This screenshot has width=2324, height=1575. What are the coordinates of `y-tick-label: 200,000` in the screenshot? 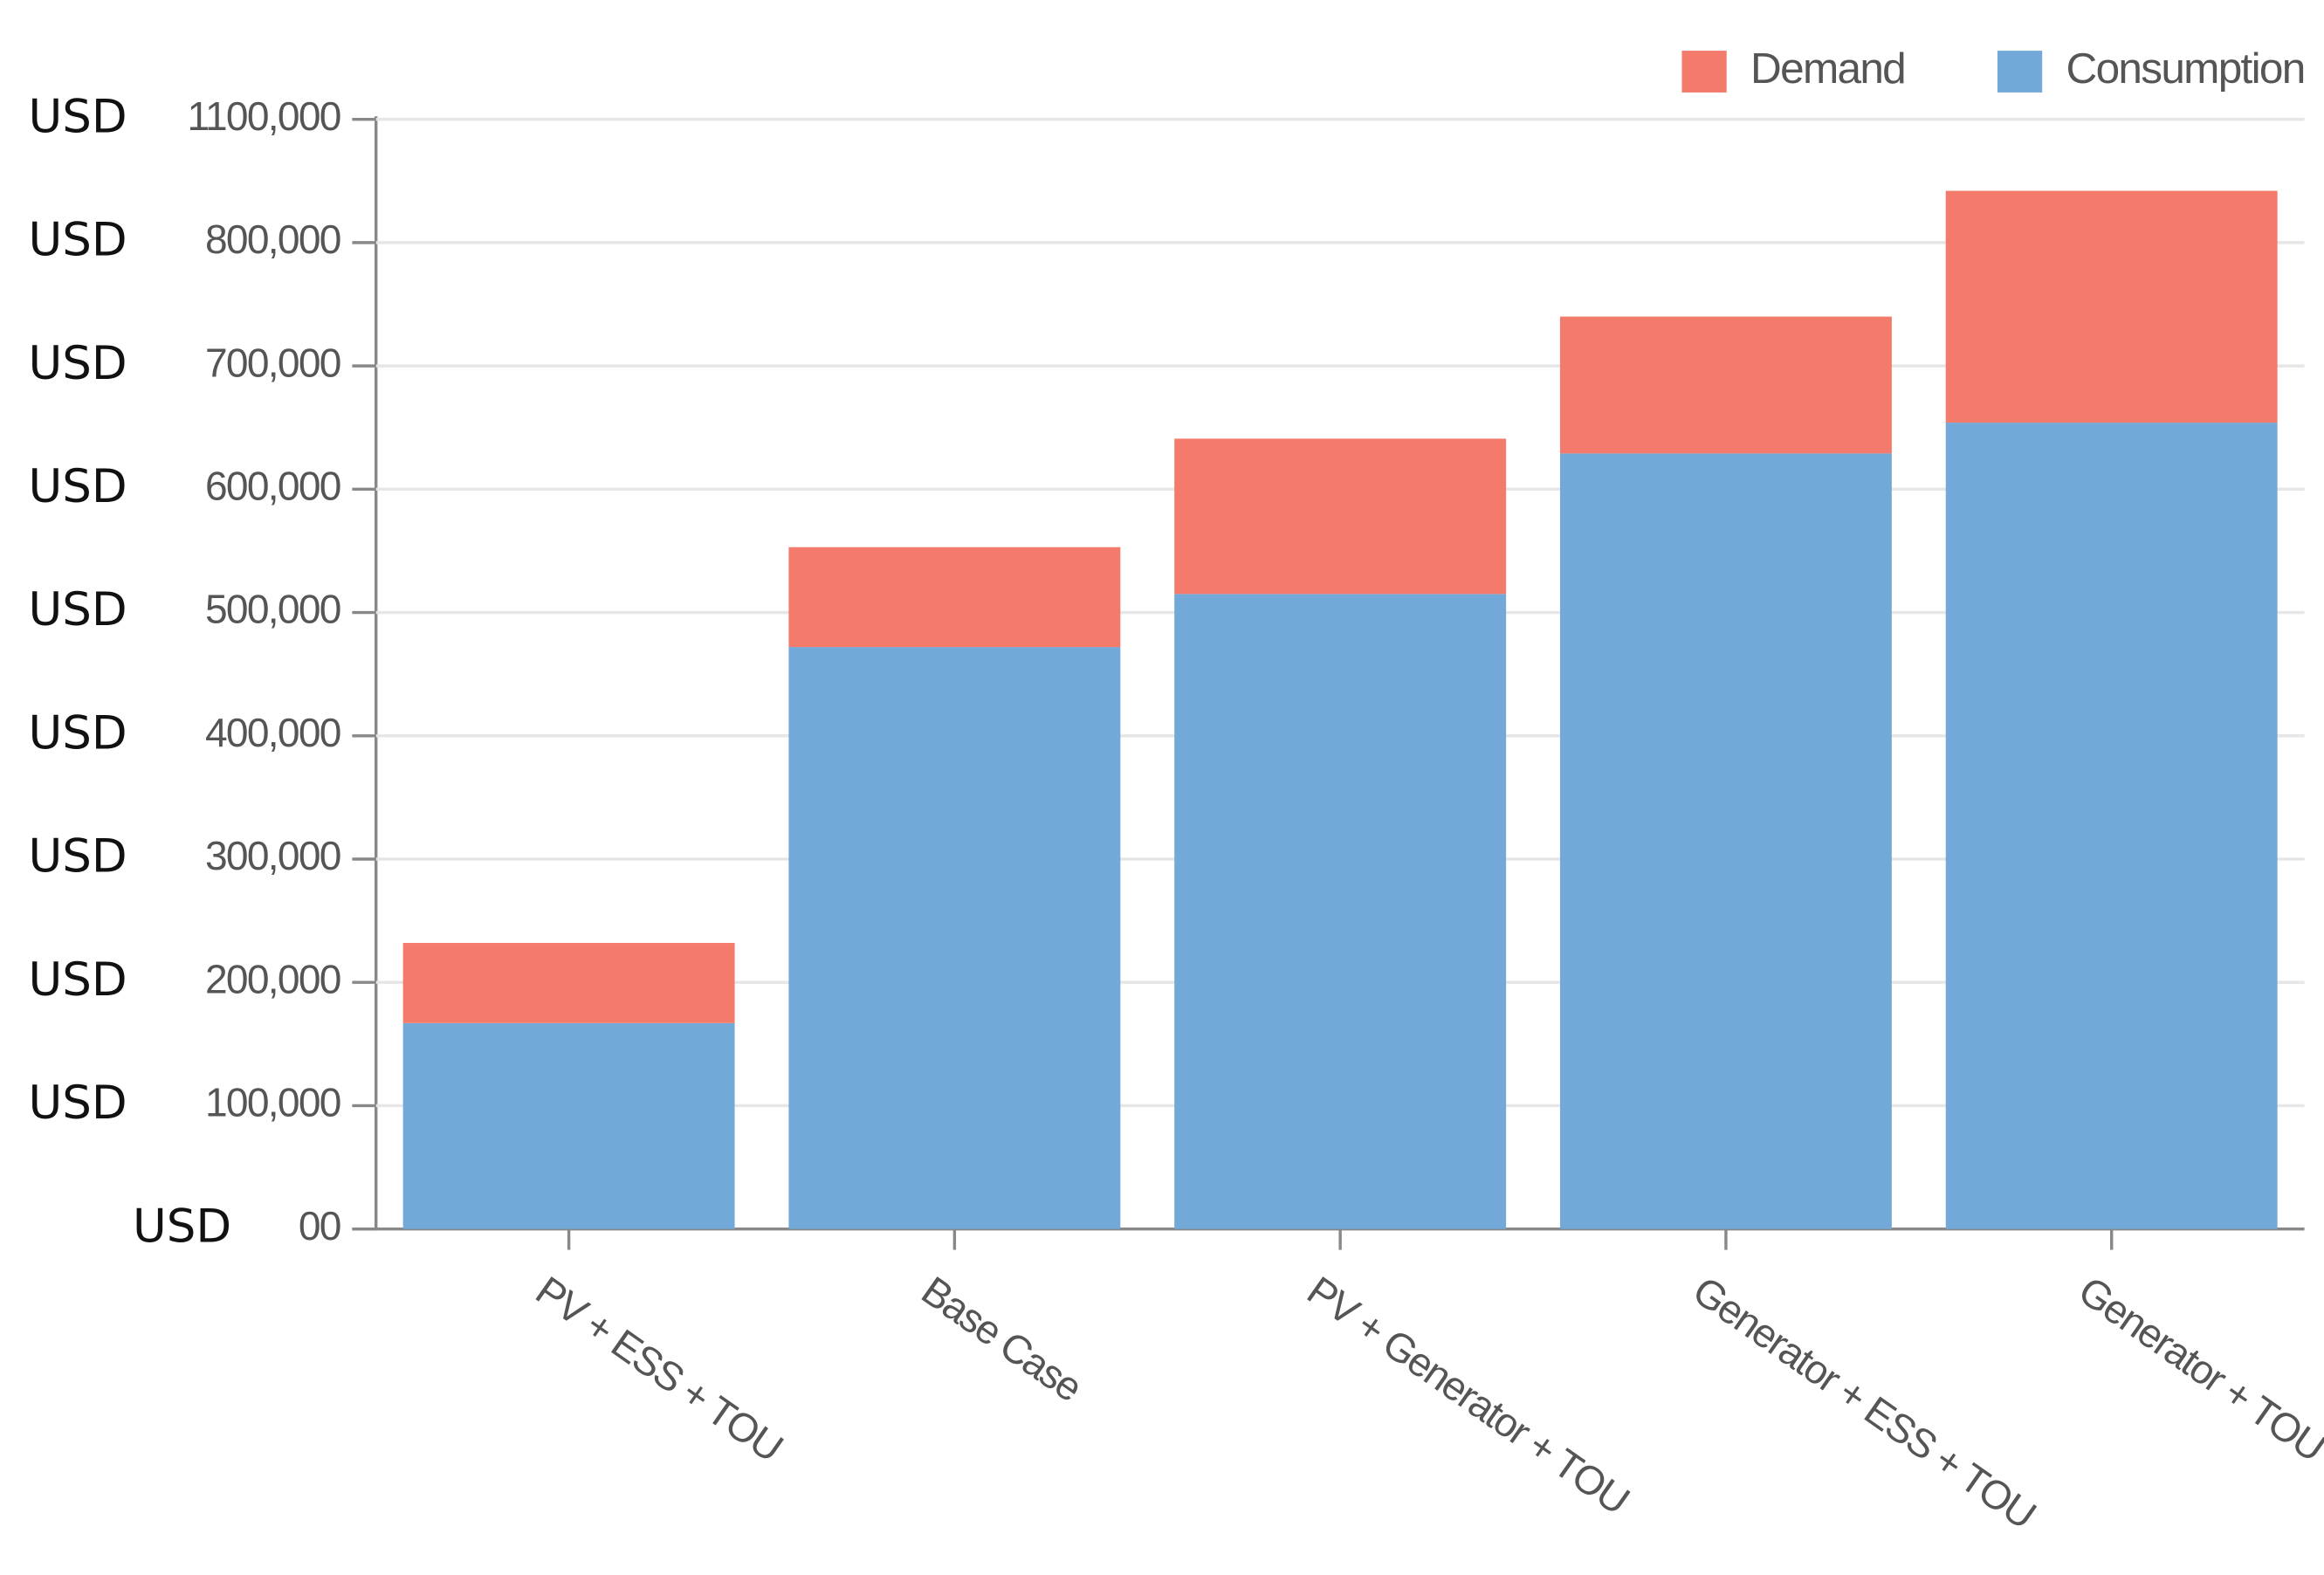 It's located at (273, 978).